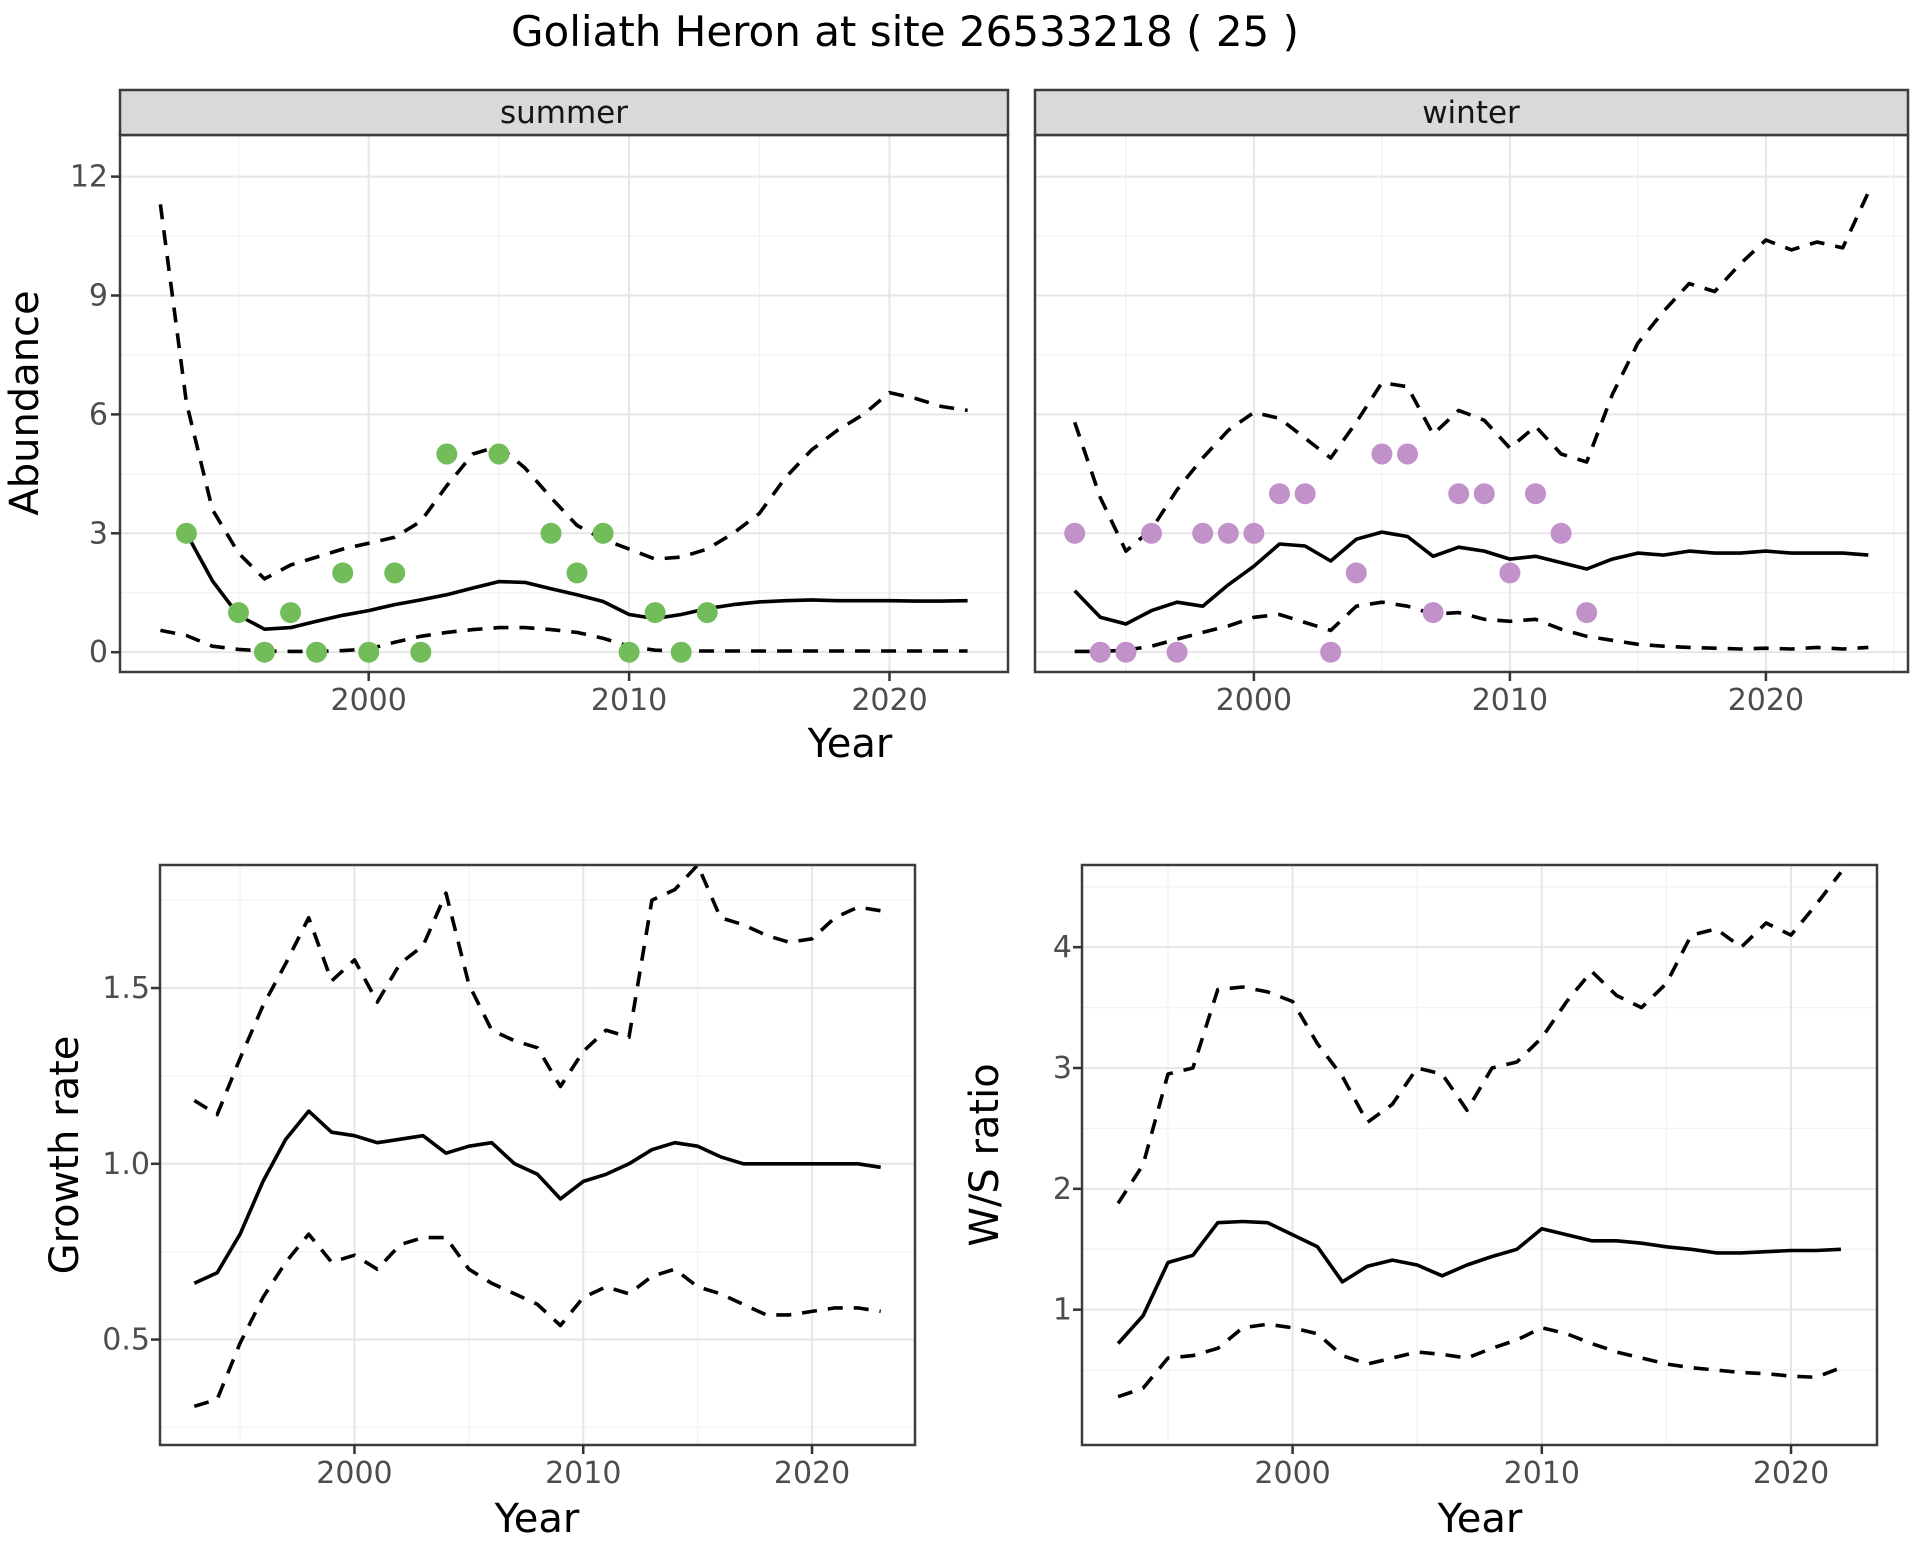 Image resolution: width=1920 pixels, height=1560 pixels. I want to click on figure-title: Goliath Heron at site 26533218 ( 25 ), so click(905, 31).